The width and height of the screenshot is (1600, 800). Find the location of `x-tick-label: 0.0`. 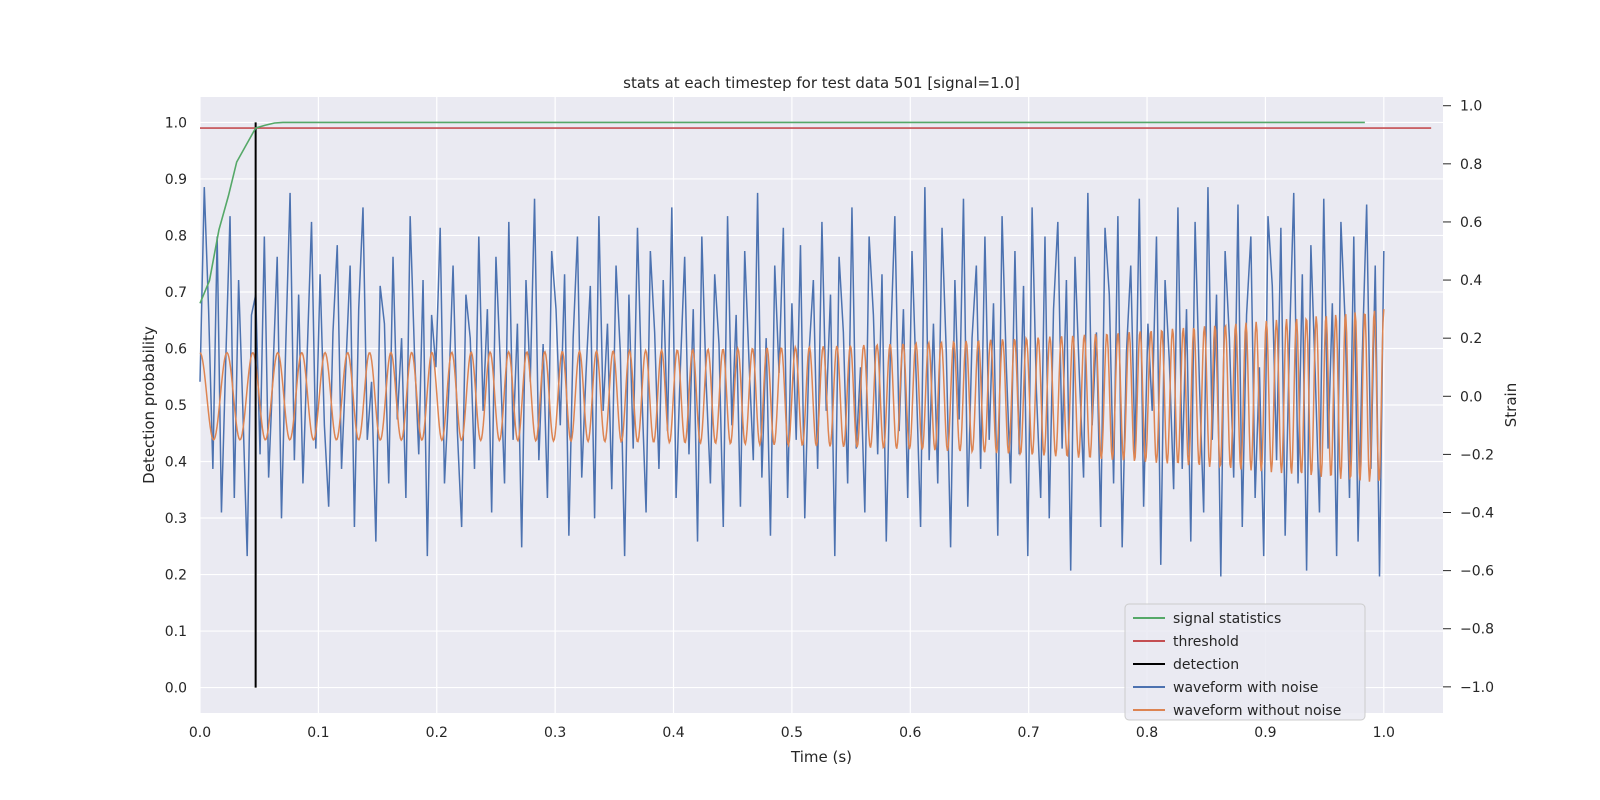

x-tick-label: 0.0 is located at coordinates (200, 733).